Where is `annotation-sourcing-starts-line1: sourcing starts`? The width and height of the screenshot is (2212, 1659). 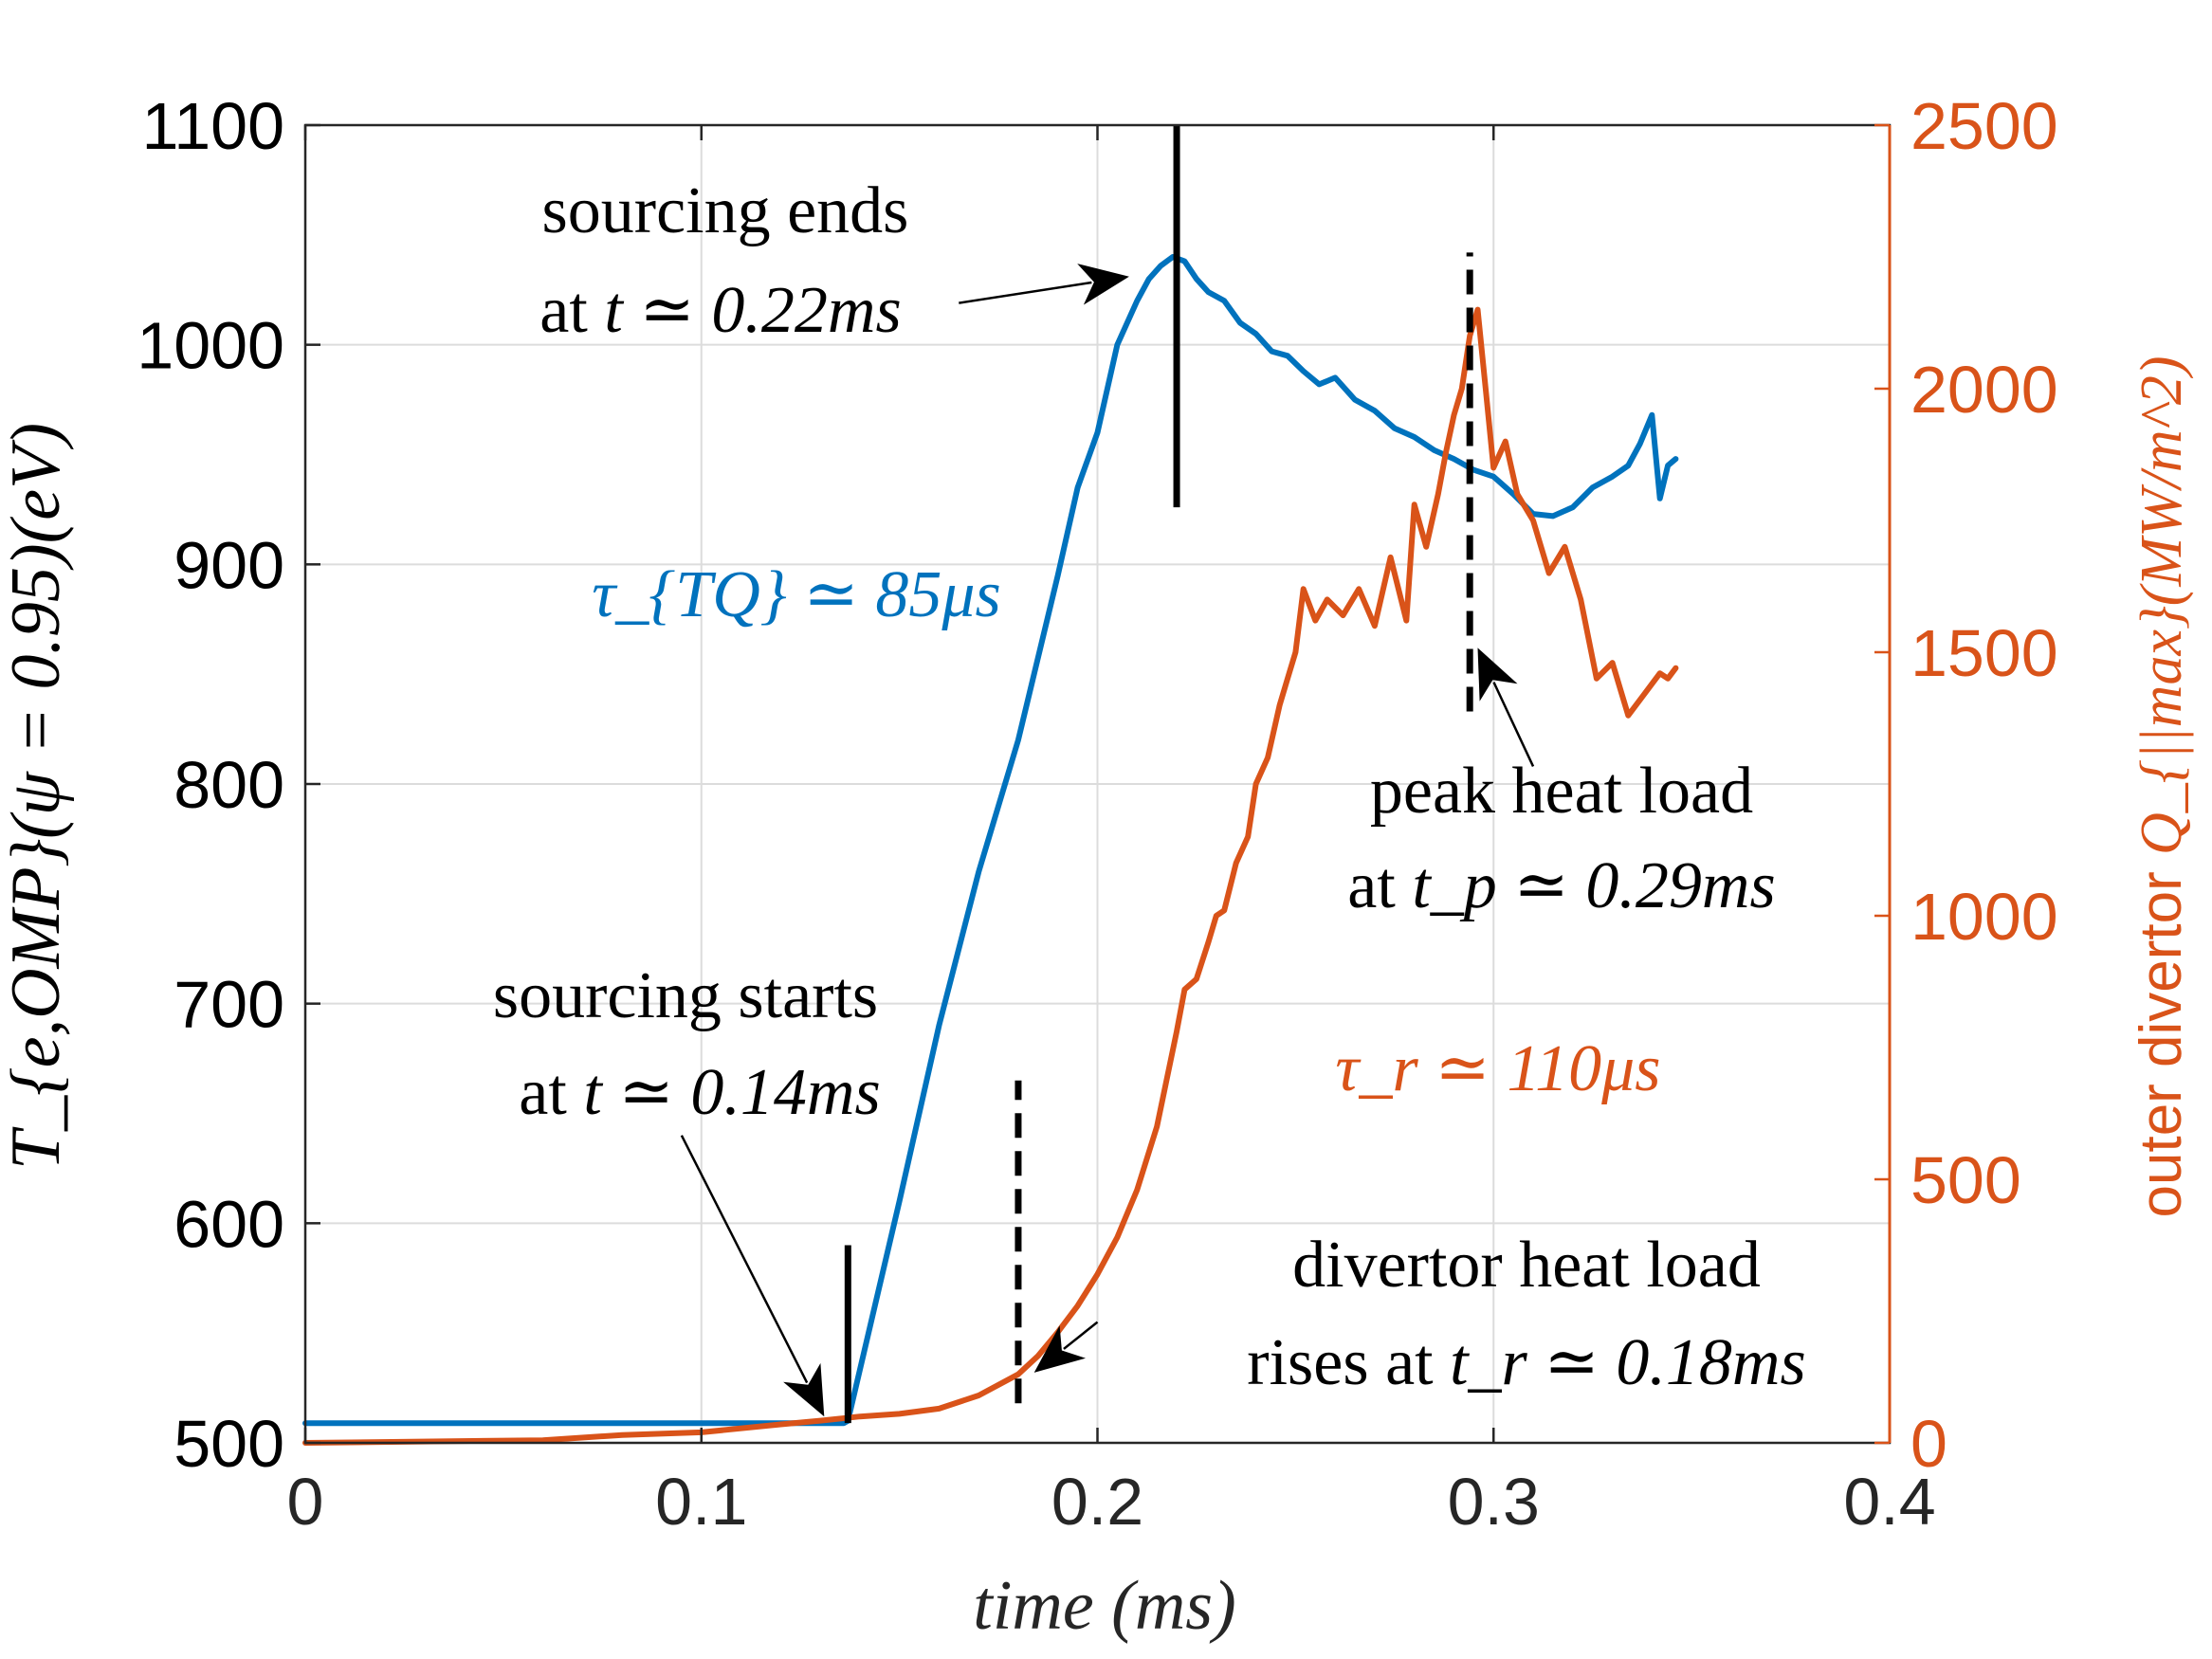 annotation-sourcing-starts-line1: sourcing starts is located at coordinates (685, 995).